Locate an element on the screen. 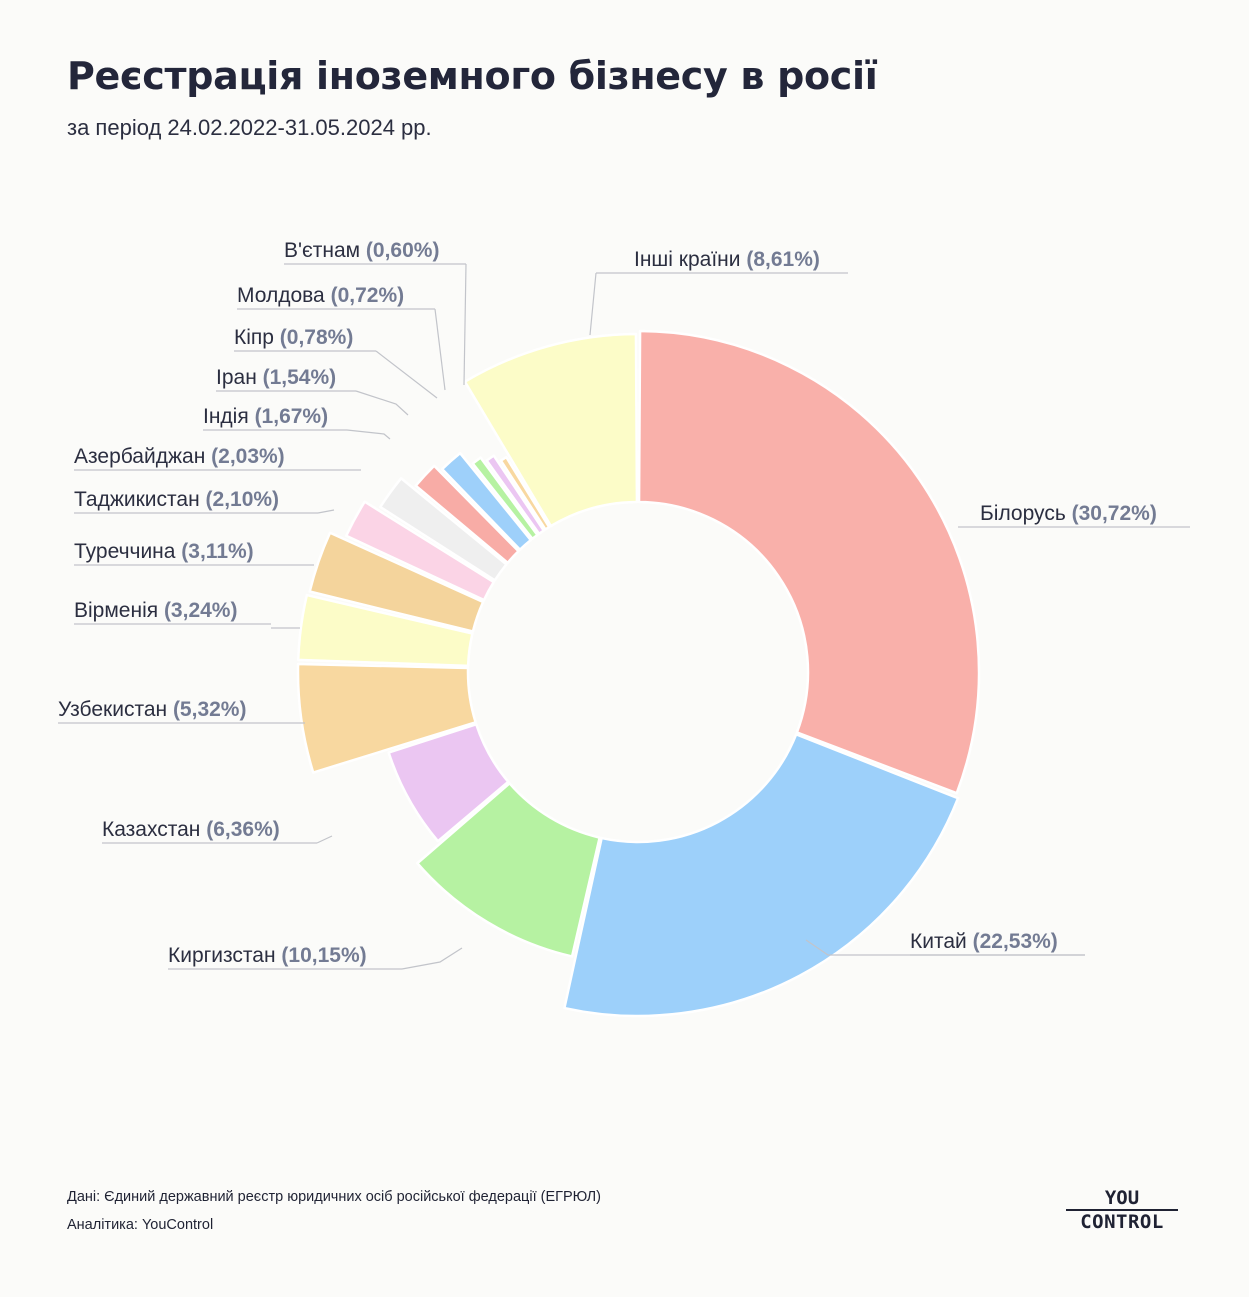  slice-label-15: Інші країни (8,61%) is located at coordinates (727, 259).